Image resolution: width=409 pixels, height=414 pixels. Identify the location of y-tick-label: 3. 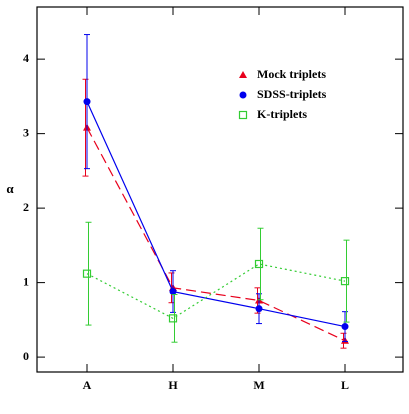
(26, 132).